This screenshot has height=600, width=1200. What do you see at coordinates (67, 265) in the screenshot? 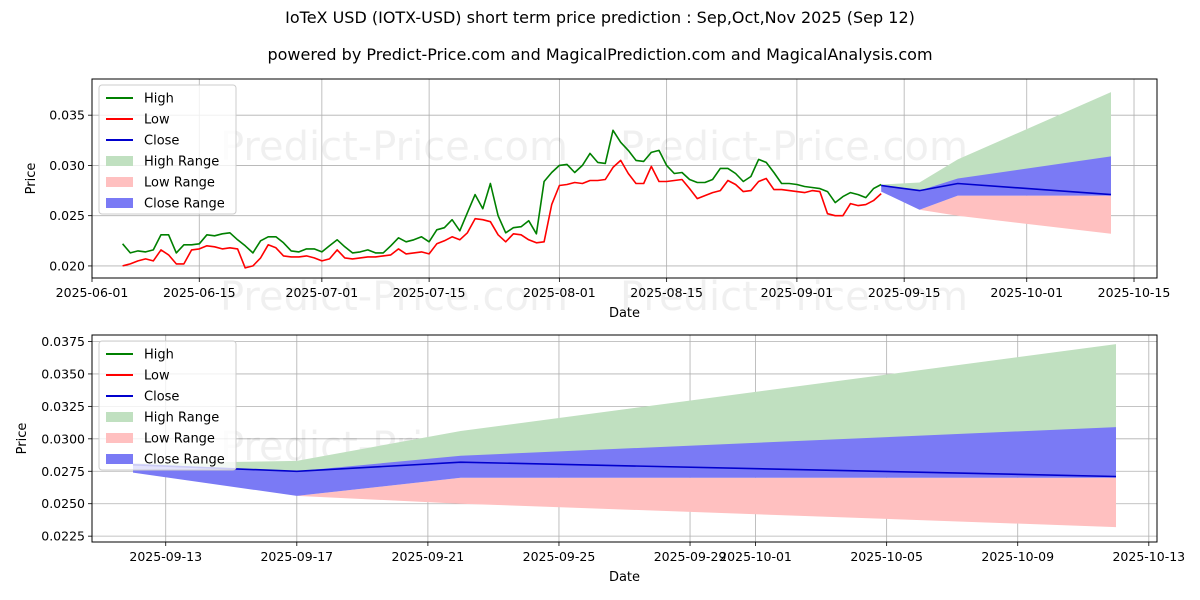
I see `y-tick-label: 0.020` at bounding box center [67, 265].